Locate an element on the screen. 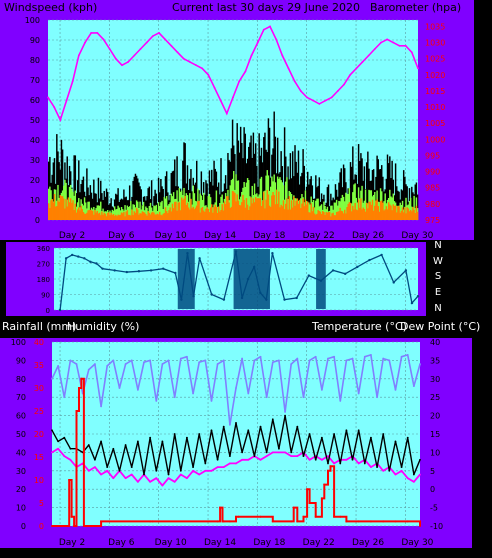 The width and height of the screenshot is (492, 558). humidity-tick-label: 60 is located at coordinates (21, 416).